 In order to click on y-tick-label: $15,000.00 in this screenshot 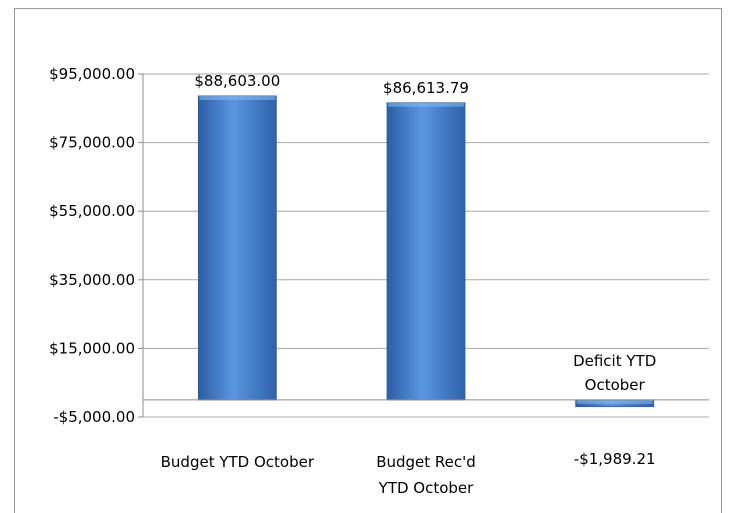, I will do `click(92, 348)`.